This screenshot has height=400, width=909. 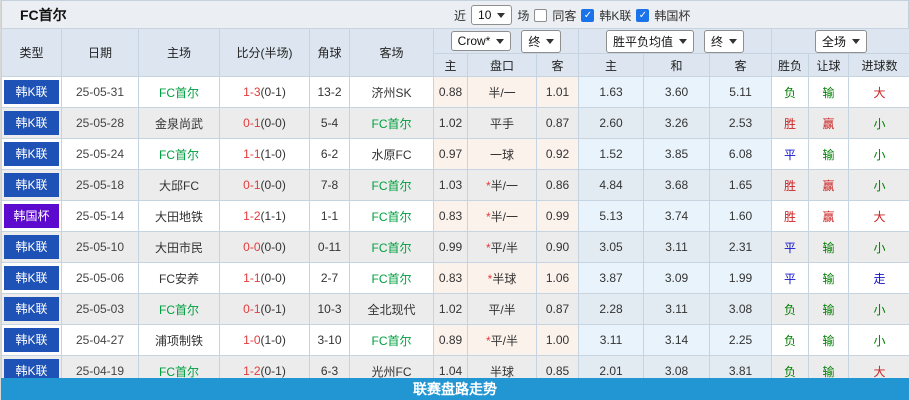 What do you see at coordinates (829, 216) in the screenshot?
I see `handicap-result-cell: 赢` at bounding box center [829, 216].